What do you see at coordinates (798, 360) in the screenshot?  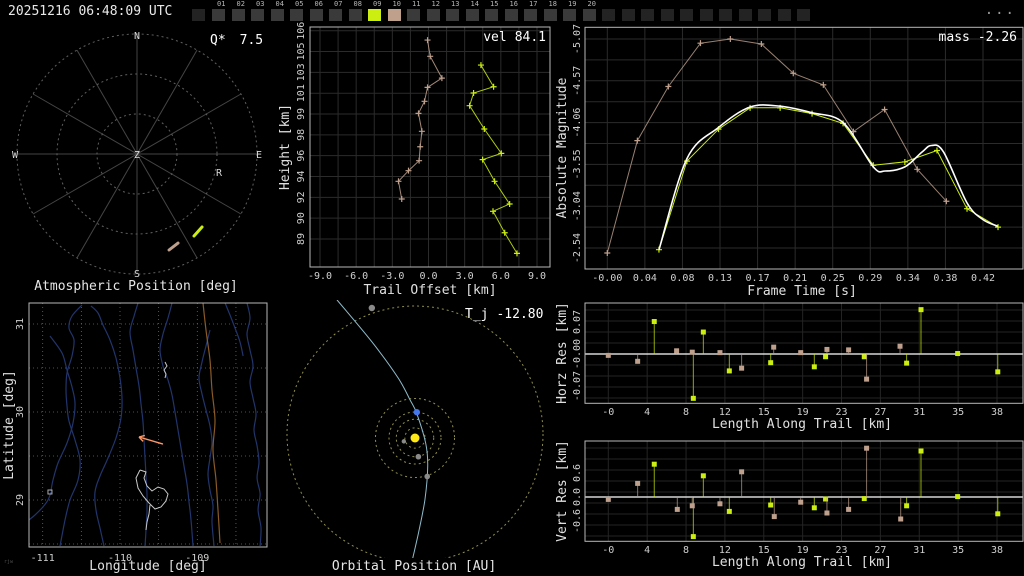 I see `panel-horz-residuals: -0 4 8 12 15 19 23 27 31 35 38 0.07 -0.00 -0.07` at bounding box center [798, 360].